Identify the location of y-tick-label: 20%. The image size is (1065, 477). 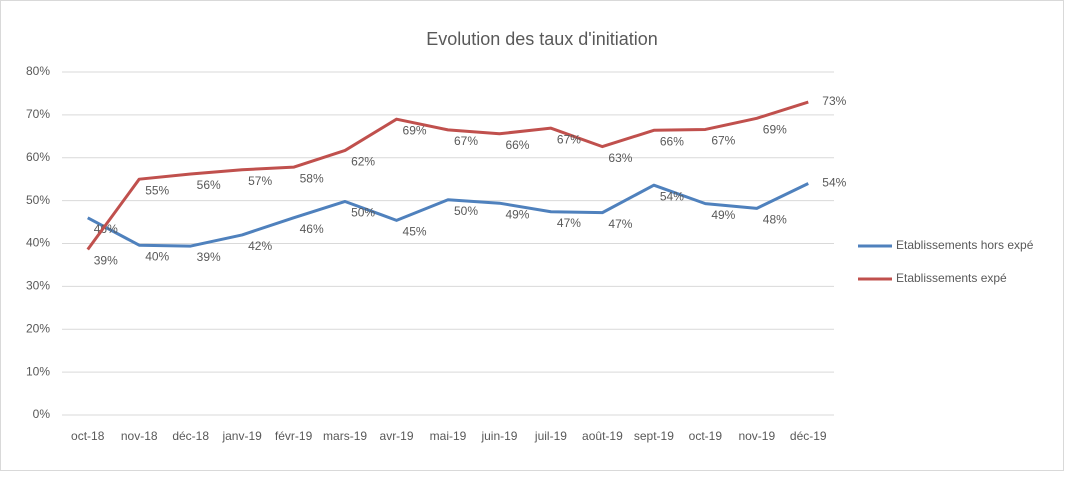
(38, 328).